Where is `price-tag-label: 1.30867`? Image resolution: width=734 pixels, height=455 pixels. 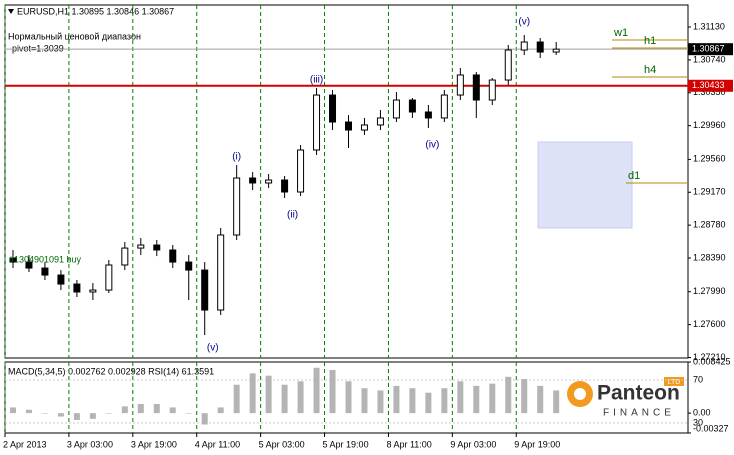 price-tag-label: 1.30867 is located at coordinates (708, 49).